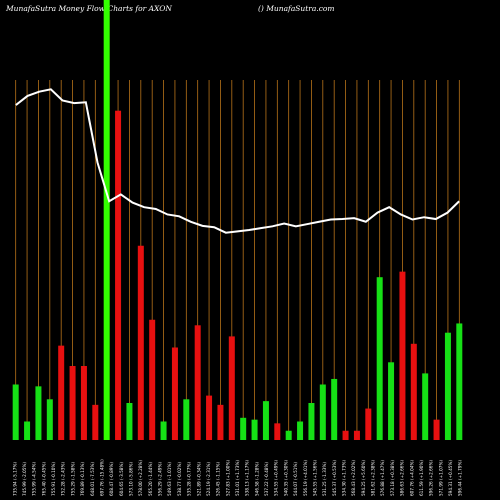 The width and height of the screenshot is (500, 500). What do you see at coordinates (440, 478) in the screenshot?
I see `x-tick-label: 571.99 (+1.07%)` at bounding box center [440, 478].